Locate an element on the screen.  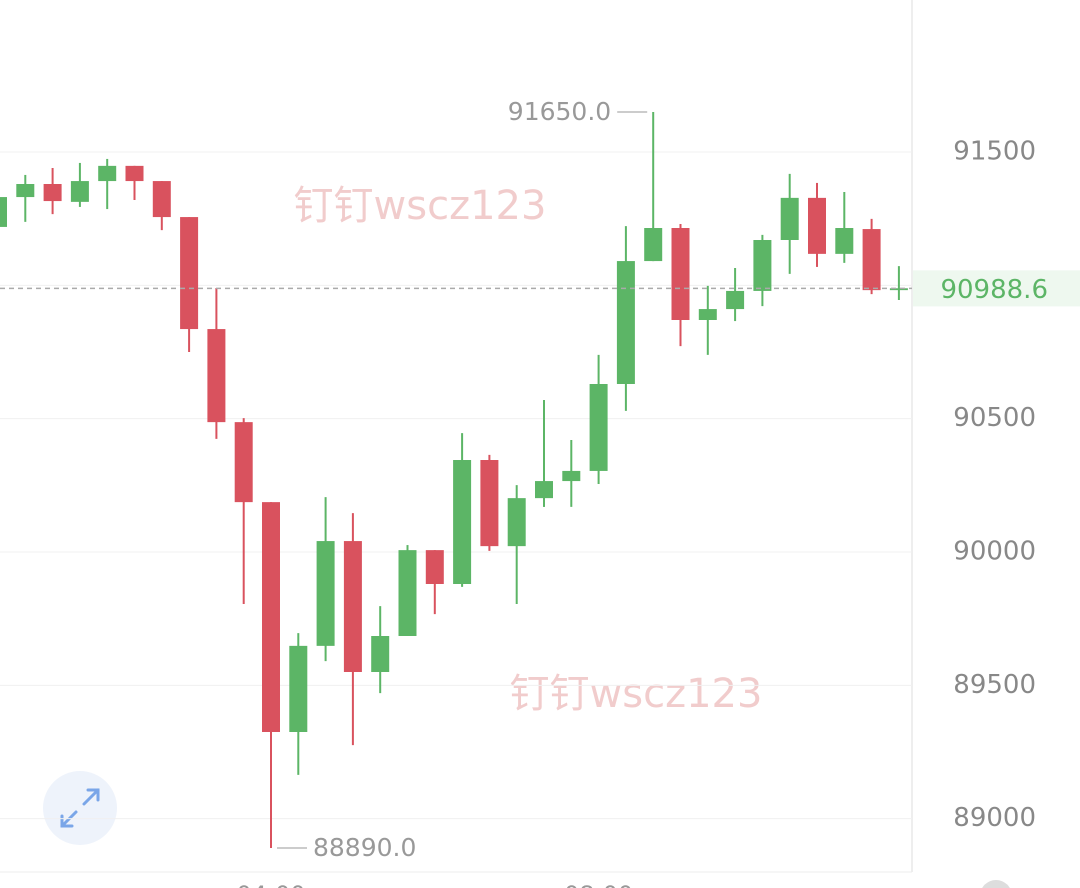
x-tick-label: 08:00 is located at coordinates (598, 884).